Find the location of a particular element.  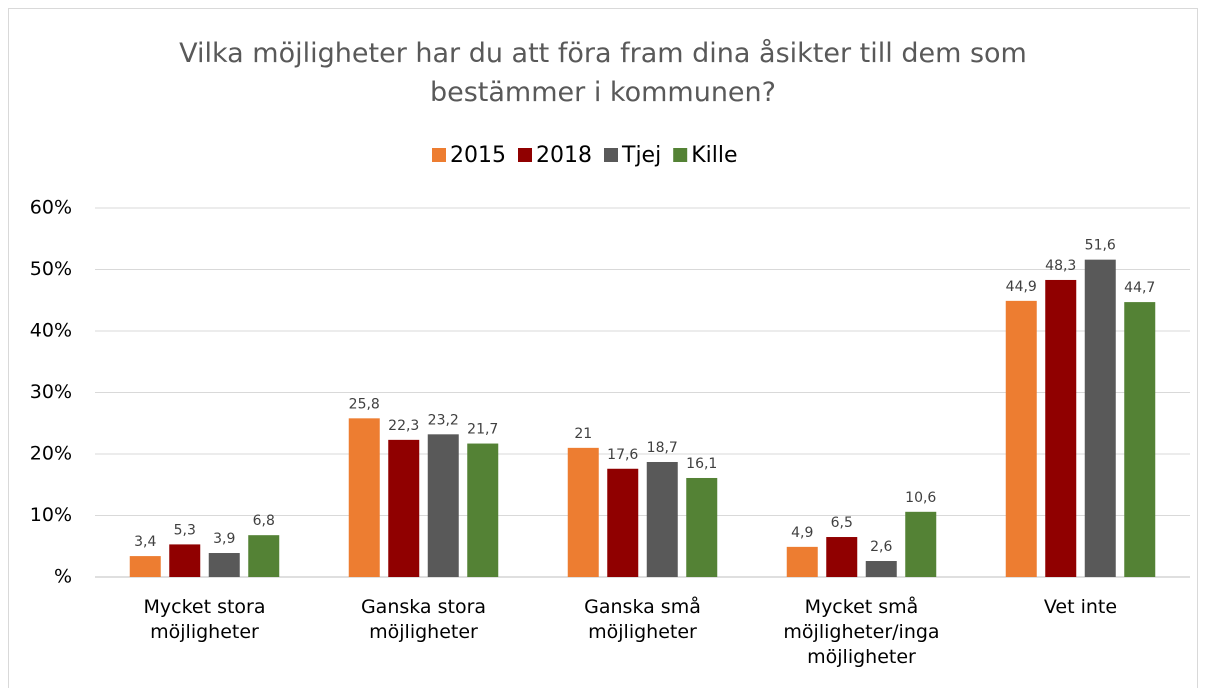

x-tick-label: Mycket små möjligheter/inga möjligheter is located at coordinates (861, 632).